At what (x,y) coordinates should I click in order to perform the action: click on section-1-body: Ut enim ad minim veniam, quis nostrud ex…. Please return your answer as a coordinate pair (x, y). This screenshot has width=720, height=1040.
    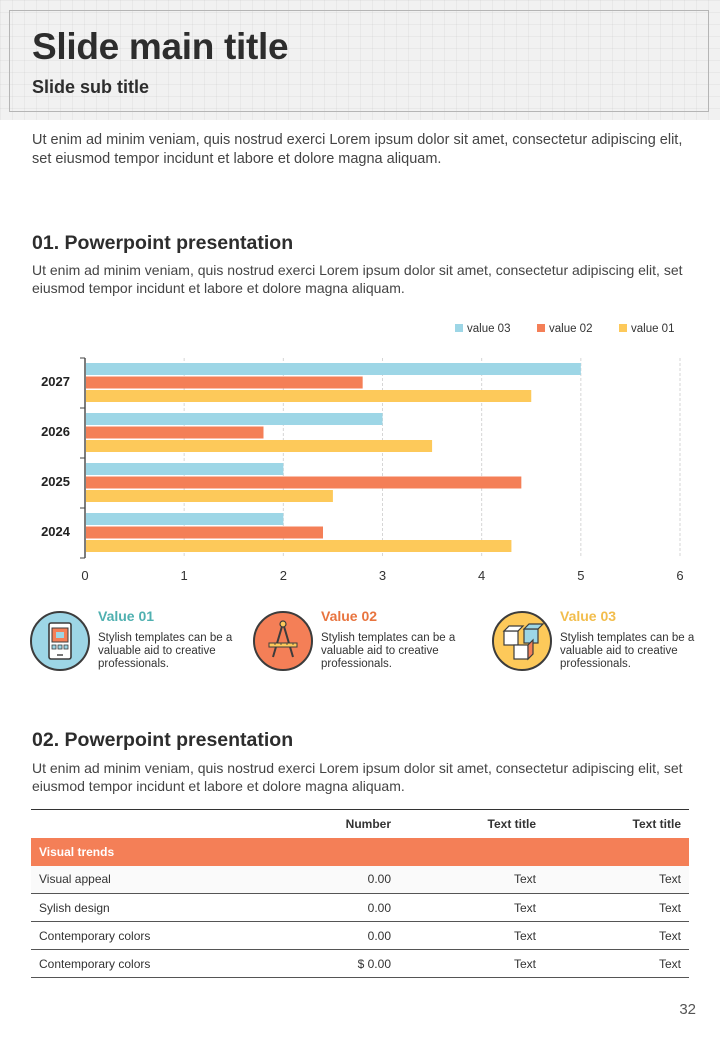
    Looking at the image, I should click on (357, 279).